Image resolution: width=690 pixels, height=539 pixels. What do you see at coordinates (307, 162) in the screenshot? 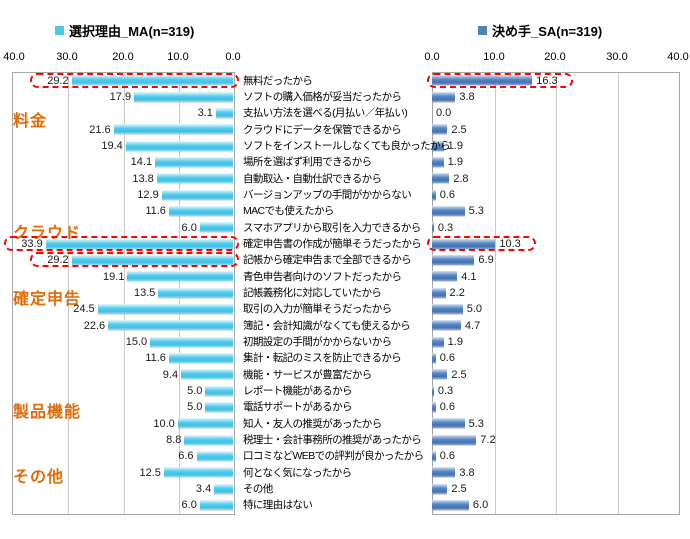
I see `row-label: 場所を選ばず利用できるから` at bounding box center [307, 162].